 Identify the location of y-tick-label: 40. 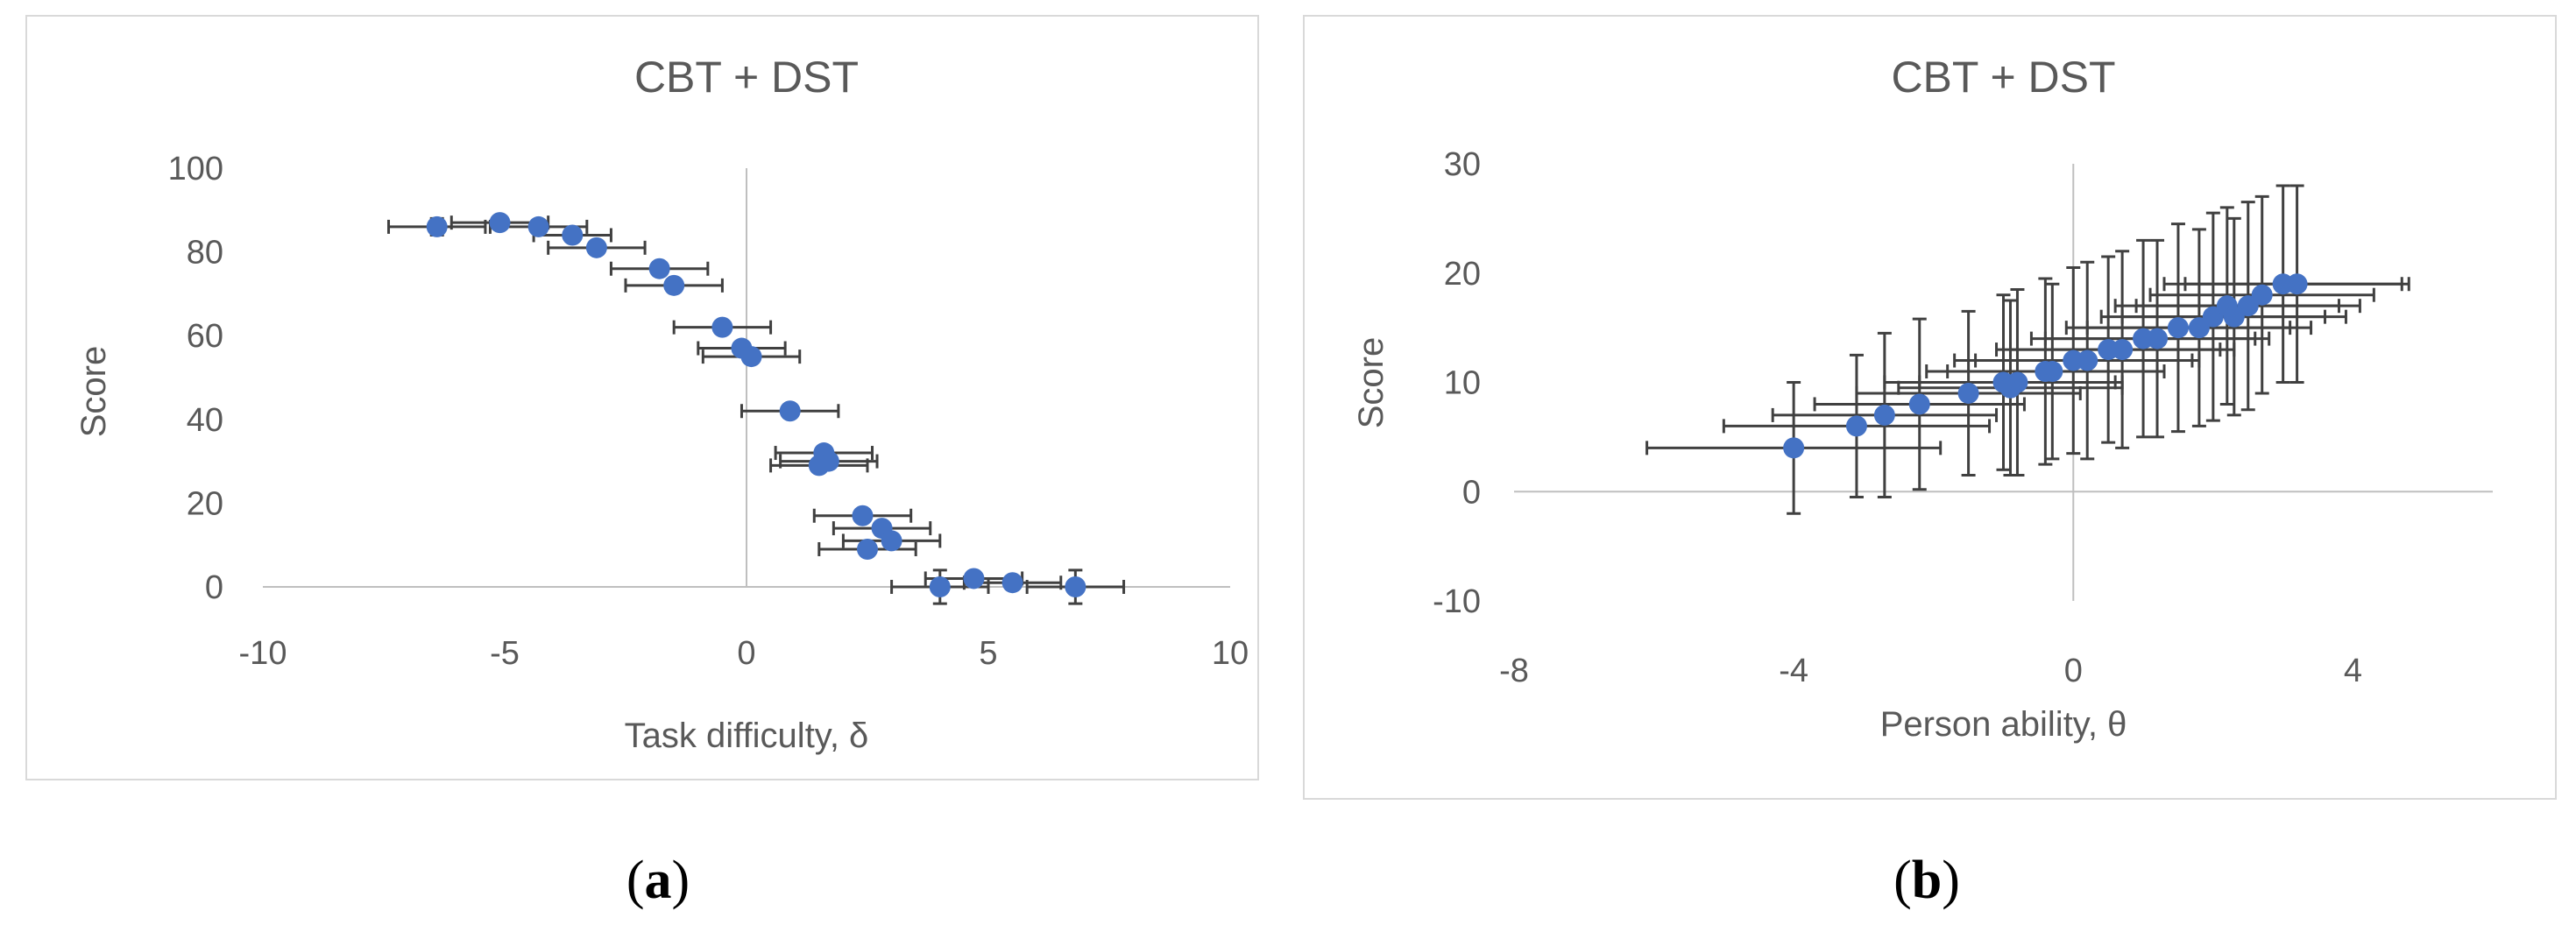
(205, 420).